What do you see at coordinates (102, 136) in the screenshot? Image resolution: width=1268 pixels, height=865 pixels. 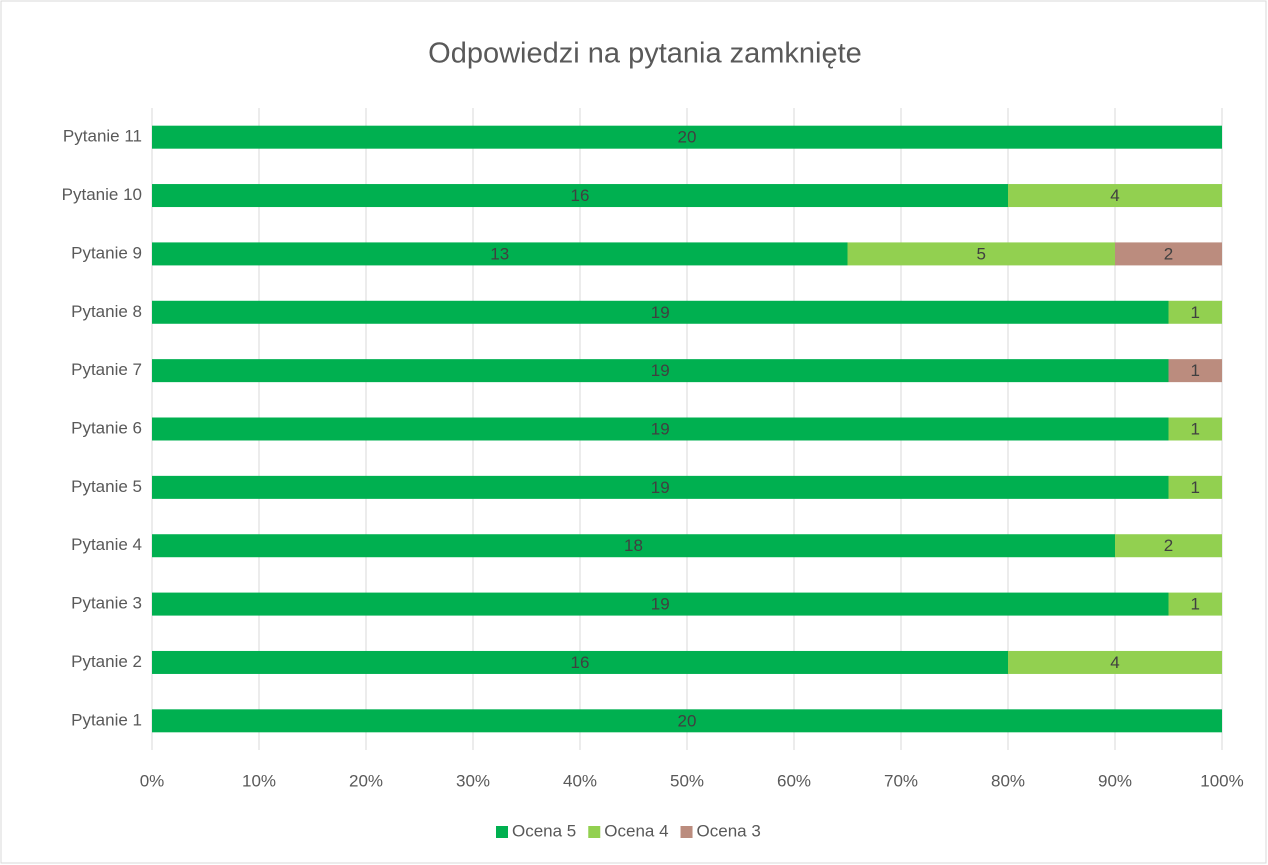 I see `y-tick-label: Pytanie 11` at bounding box center [102, 136].